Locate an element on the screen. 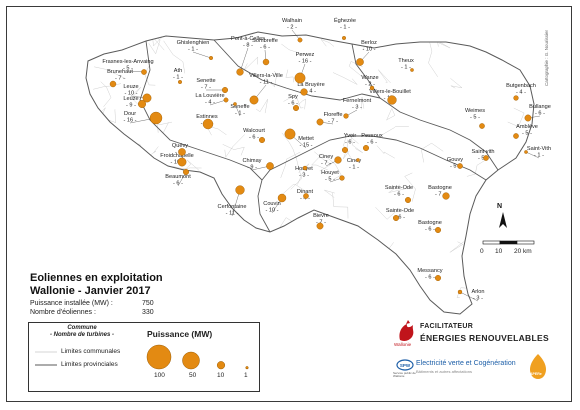 The width and height of the screenshot is (580, 410). legend-provincial-limits: Limites provinciales is located at coordinates (89, 364).